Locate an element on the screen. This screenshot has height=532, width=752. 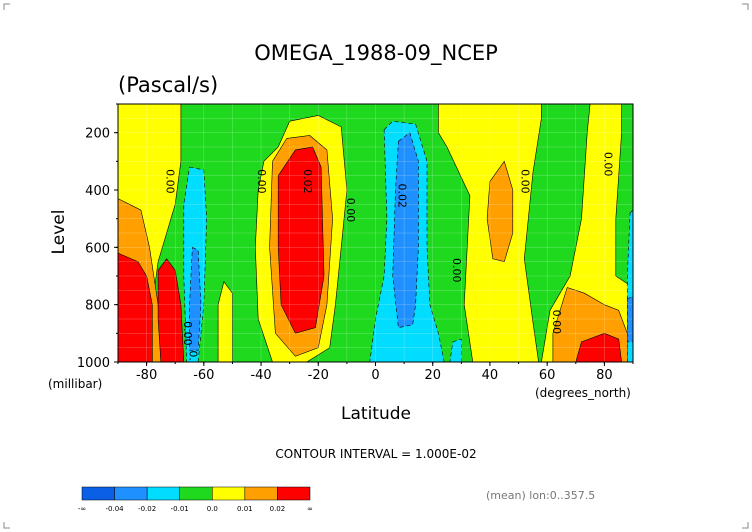
y-axis-ticks: 200 400 600 800 1000 is located at coordinates (97, 237).